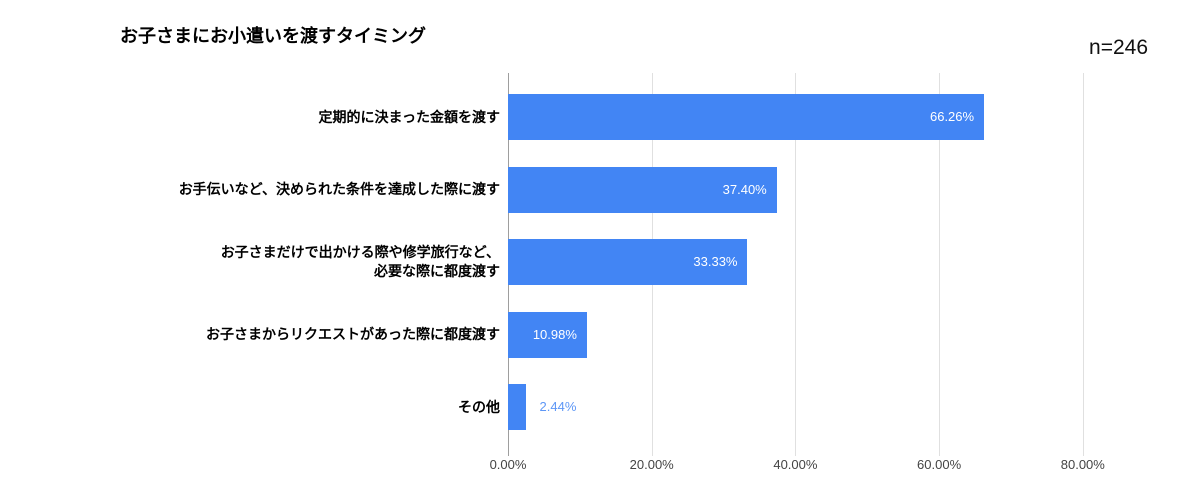 Image resolution: width=1200 pixels, height=501 pixels. What do you see at coordinates (273, 36) in the screenshot?
I see `chart-title: お子さまにお小遣いを渡すタイミング` at bounding box center [273, 36].